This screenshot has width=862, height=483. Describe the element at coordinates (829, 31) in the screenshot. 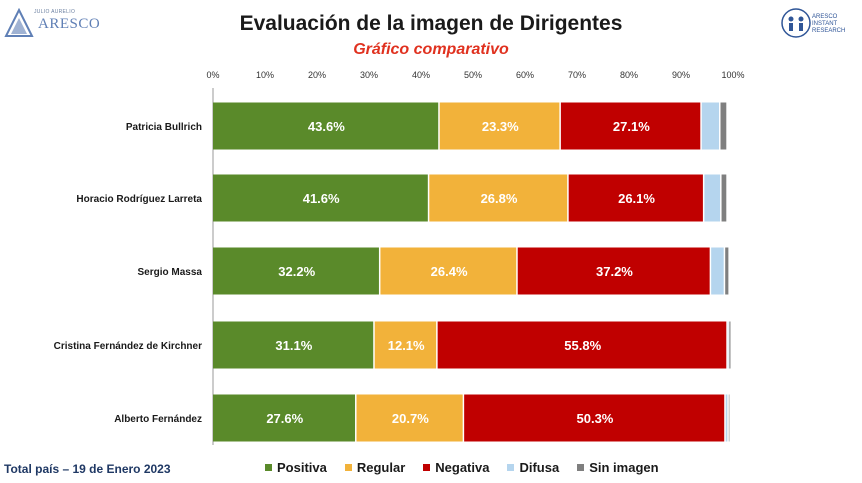

I see `logo-right-line-3: RESEARCH` at that location.